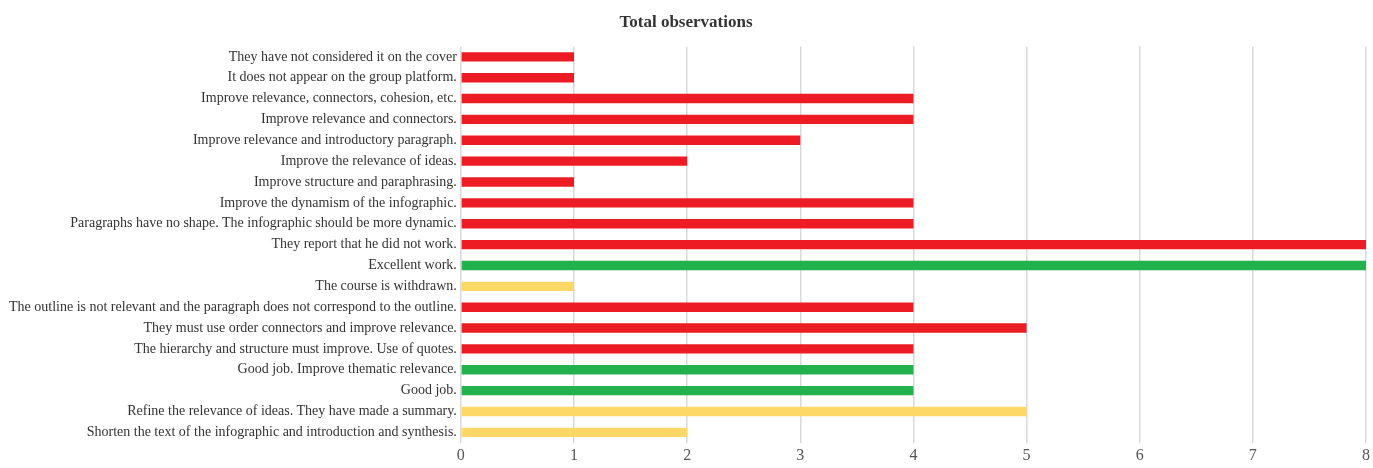  Describe the element at coordinates (386, 285) in the screenshot. I see `y-tick-label: The course is withdrawn.` at that location.